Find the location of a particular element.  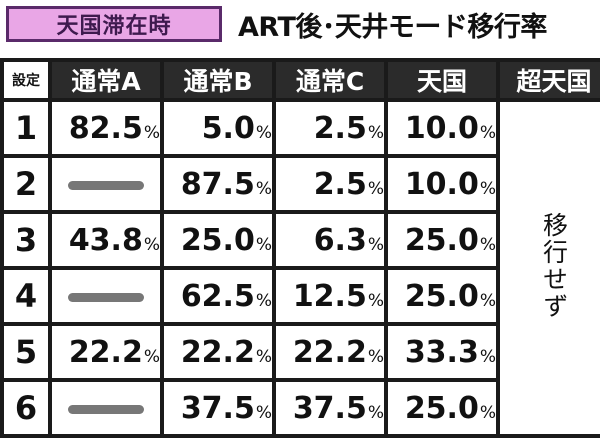

condition-badge: 天国滞在時 is located at coordinates (114, 24).